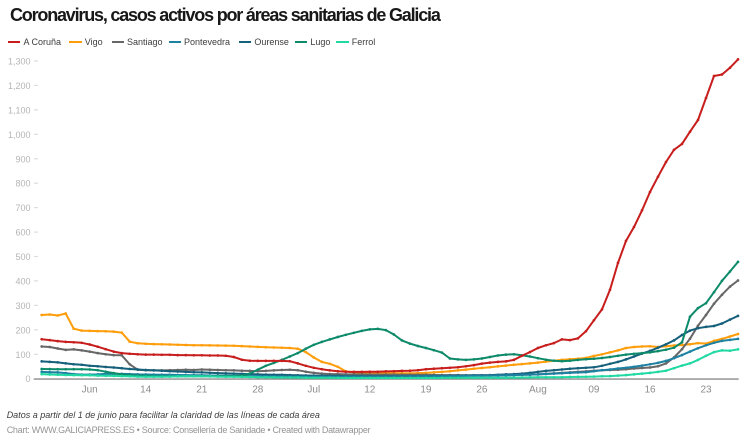 This screenshot has width=756, height=447. Describe the element at coordinates (19, 62) in the screenshot. I see `svg-text: 1,300` at that location.